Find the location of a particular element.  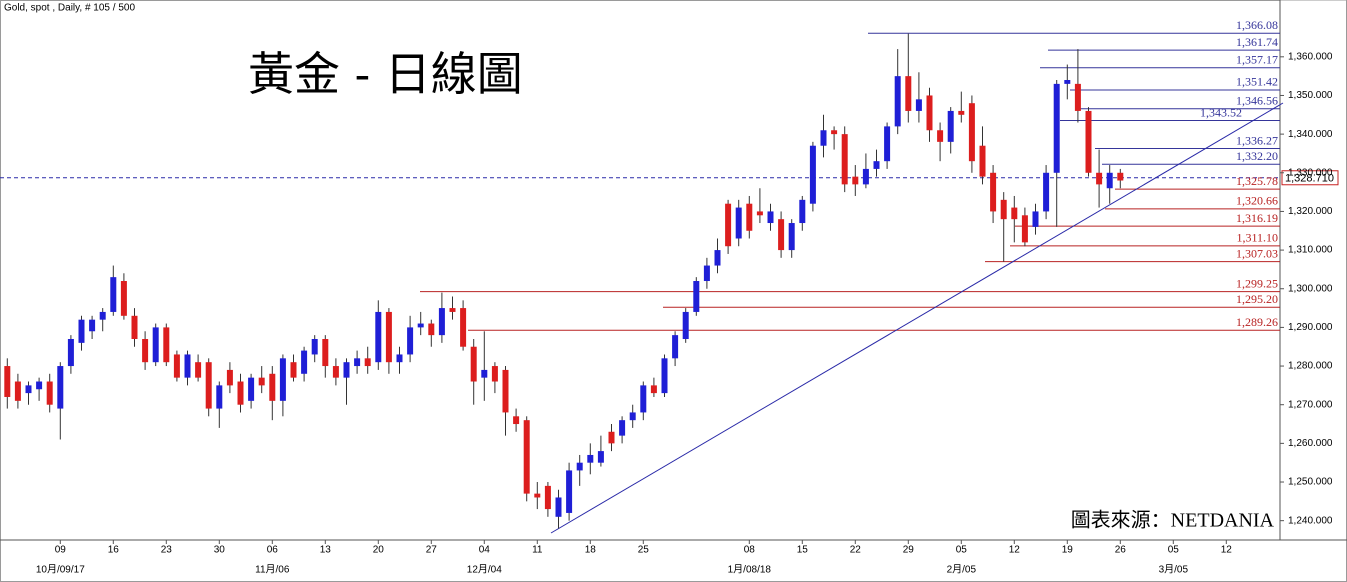

level-label: 1,320.66 is located at coordinates (1257, 201).